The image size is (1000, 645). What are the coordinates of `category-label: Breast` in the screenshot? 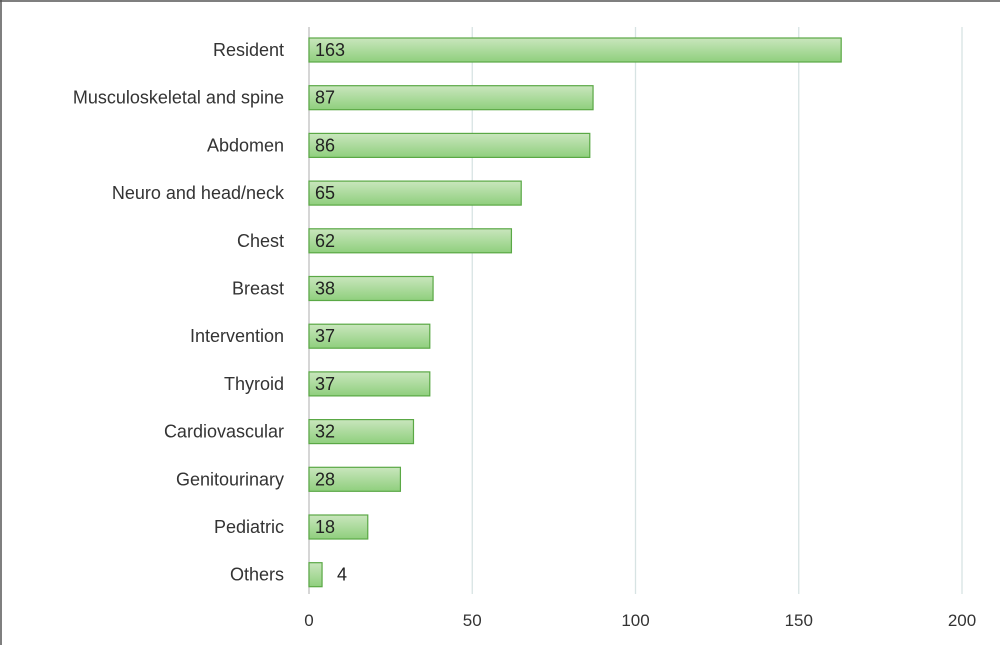 It's located at (258, 289).